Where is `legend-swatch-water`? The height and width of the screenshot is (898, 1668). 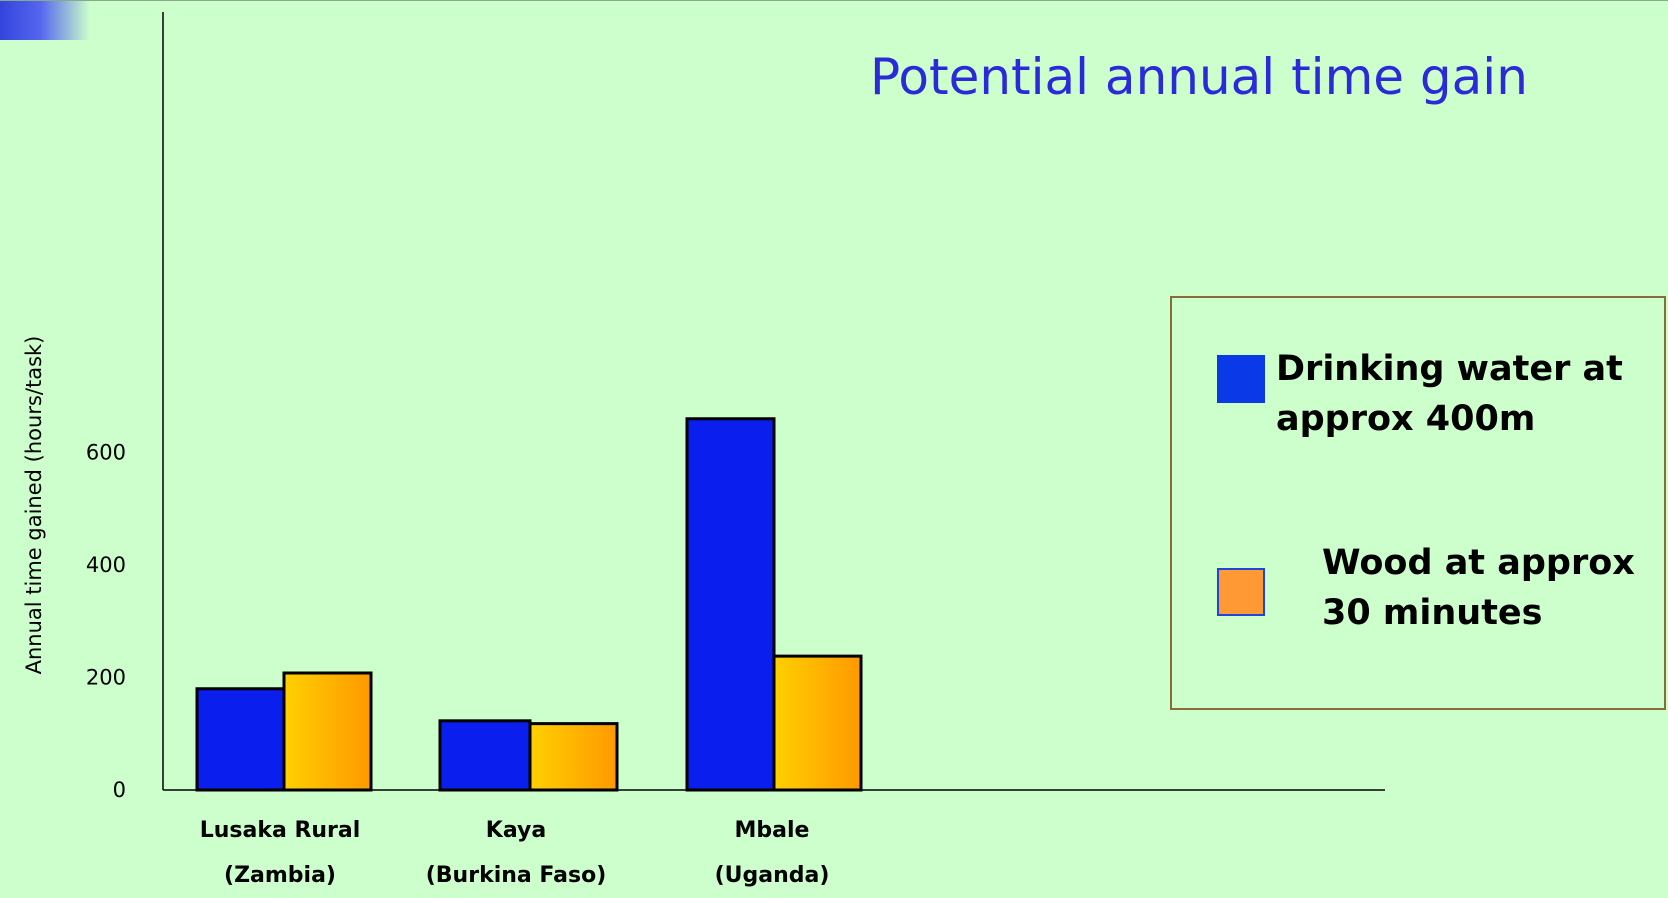 legend-swatch-water is located at coordinates (1241, 379).